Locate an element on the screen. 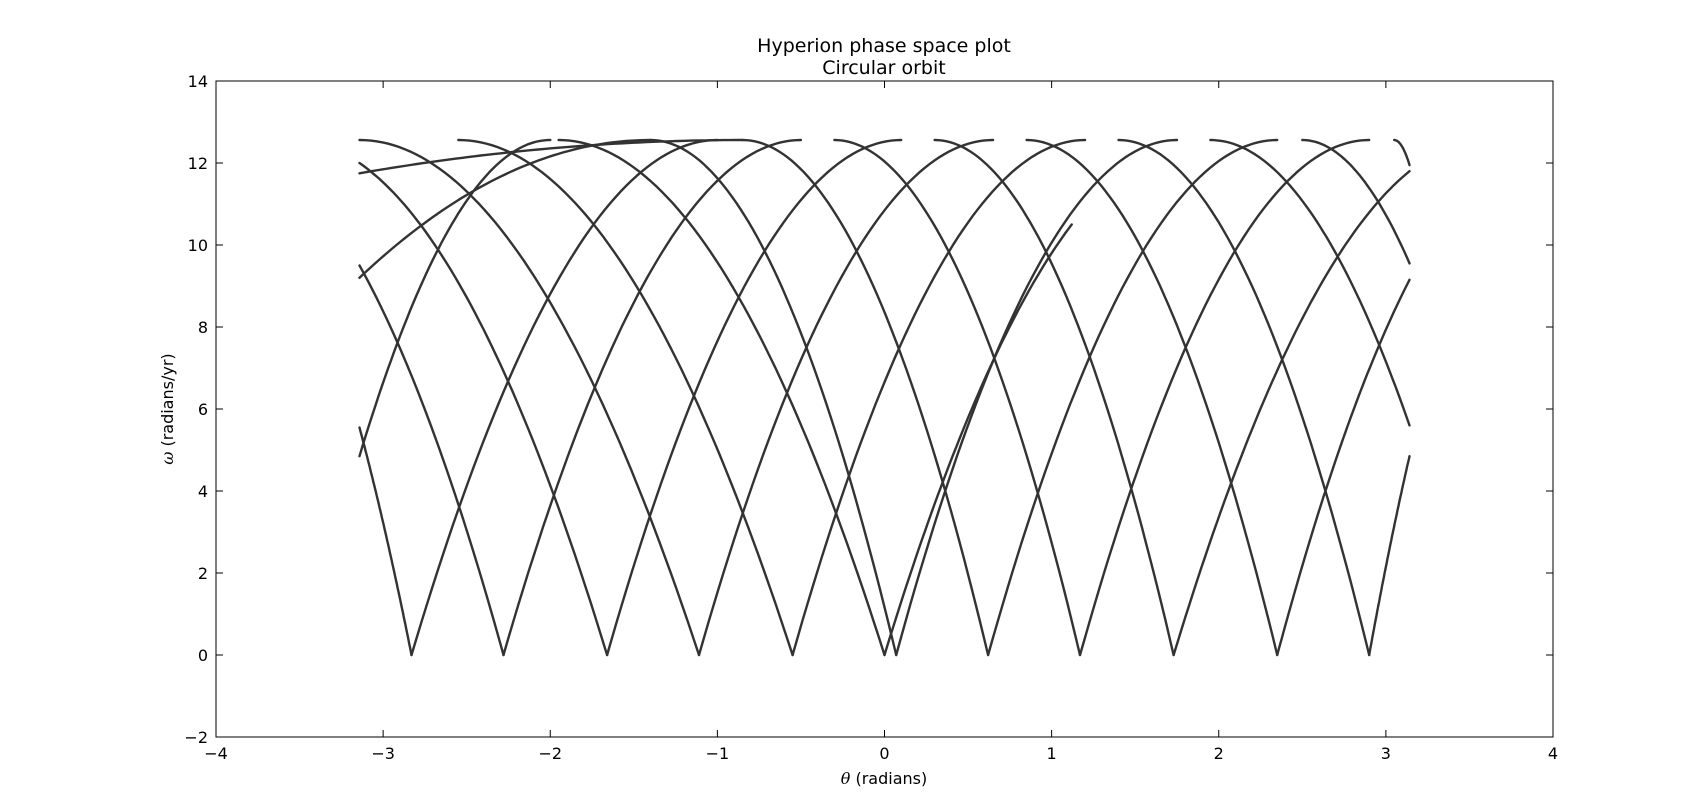  y-tick-label: 14 is located at coordinates (198, 81).